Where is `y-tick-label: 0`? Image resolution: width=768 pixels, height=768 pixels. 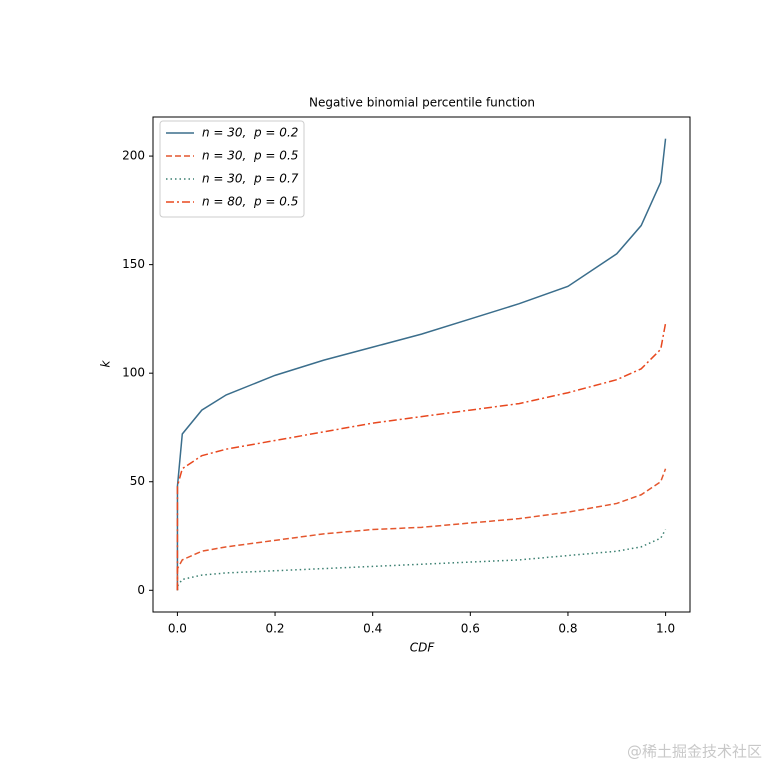 y-tick-label: 0 is located at coordinates (141, 590).